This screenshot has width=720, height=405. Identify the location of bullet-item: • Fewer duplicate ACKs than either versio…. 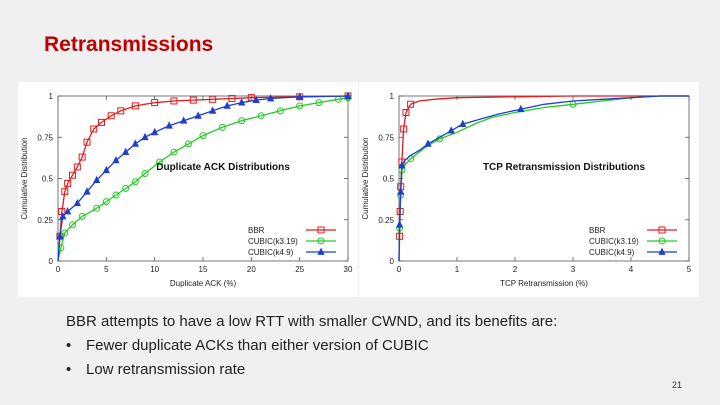
(247, 345).